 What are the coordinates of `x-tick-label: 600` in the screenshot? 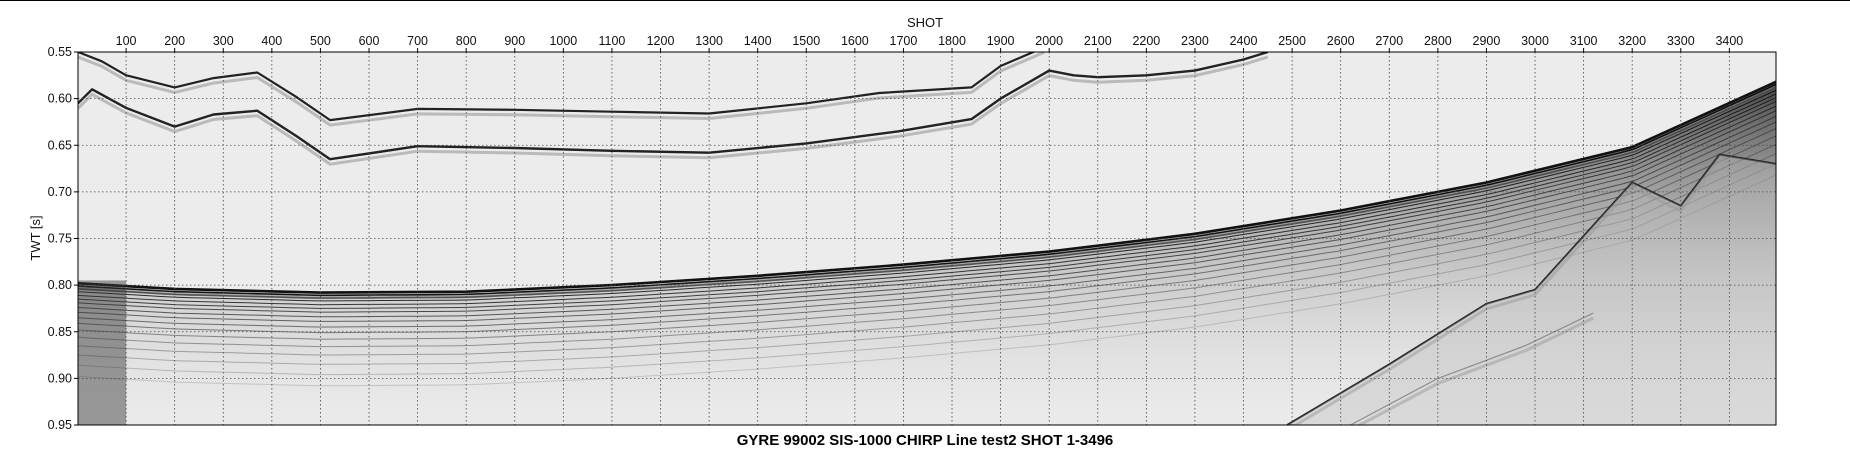 It's located at (369, 41).